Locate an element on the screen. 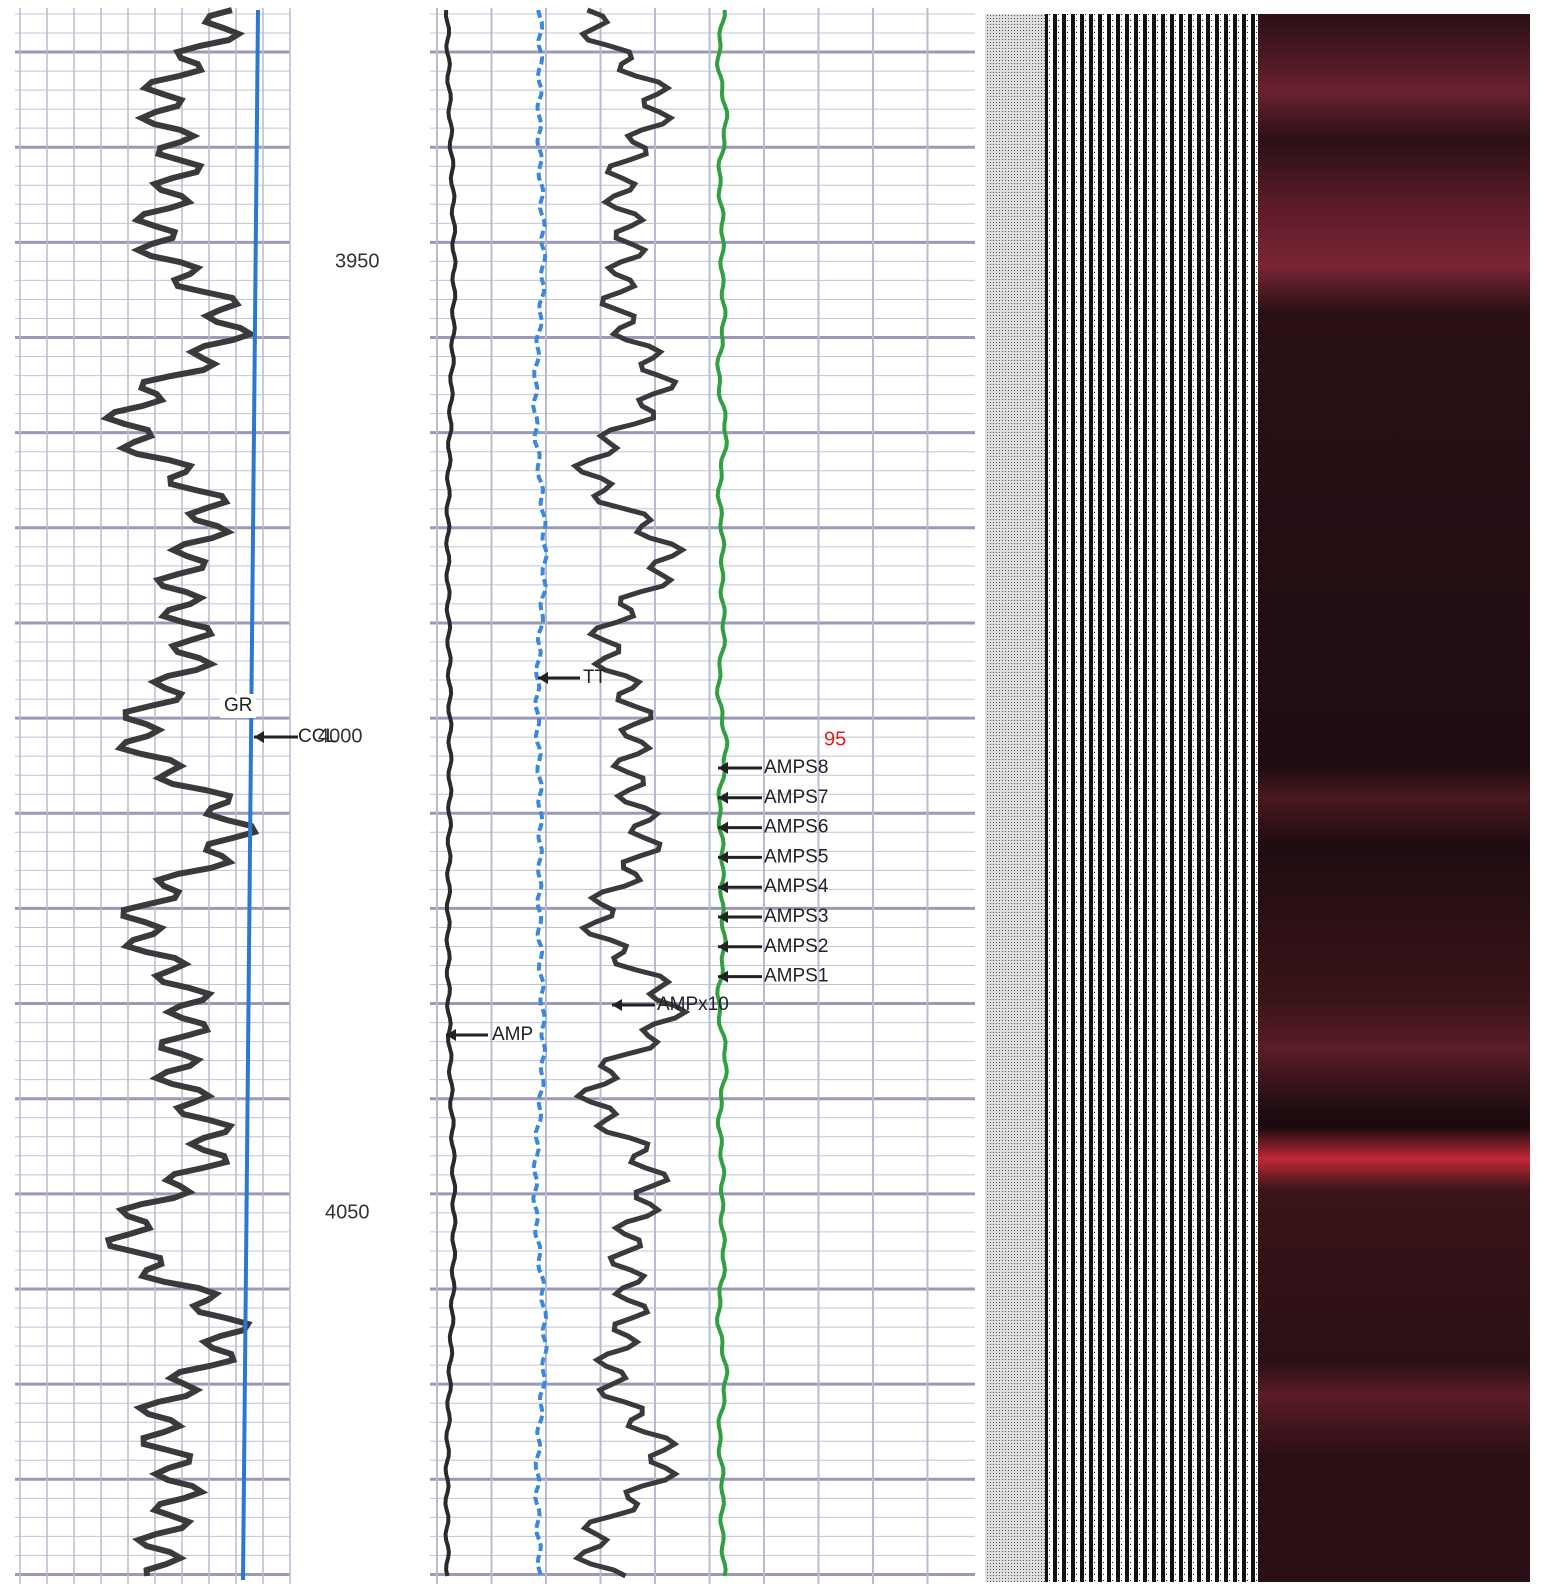  amp-curve is located at coordinates (450, 793).